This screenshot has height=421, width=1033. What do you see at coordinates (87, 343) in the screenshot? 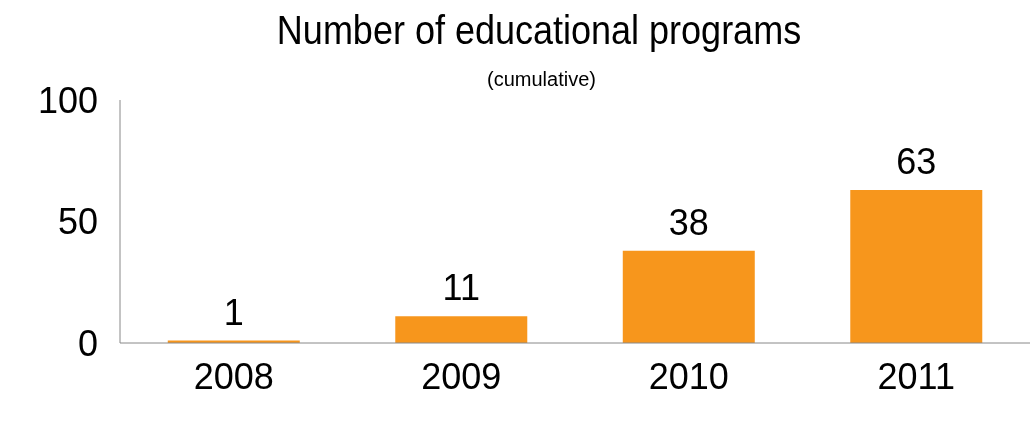
I see `y-tick-label: 0` at bounding box center [87, 343].